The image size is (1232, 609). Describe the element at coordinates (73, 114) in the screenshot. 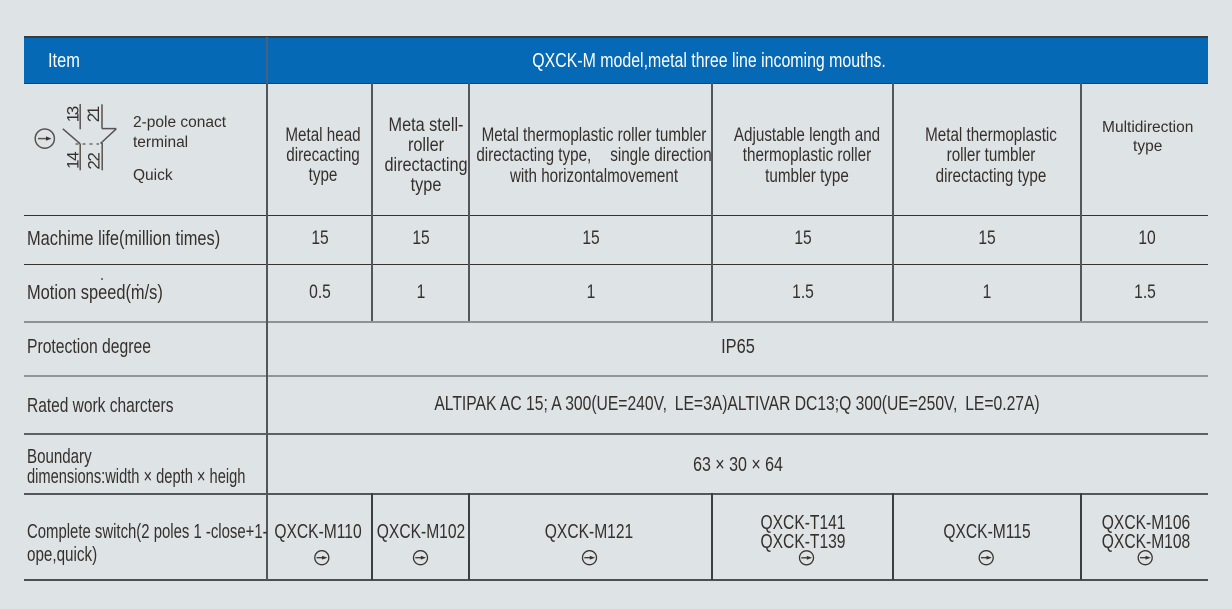

I see `svg-text: 13` at that location.